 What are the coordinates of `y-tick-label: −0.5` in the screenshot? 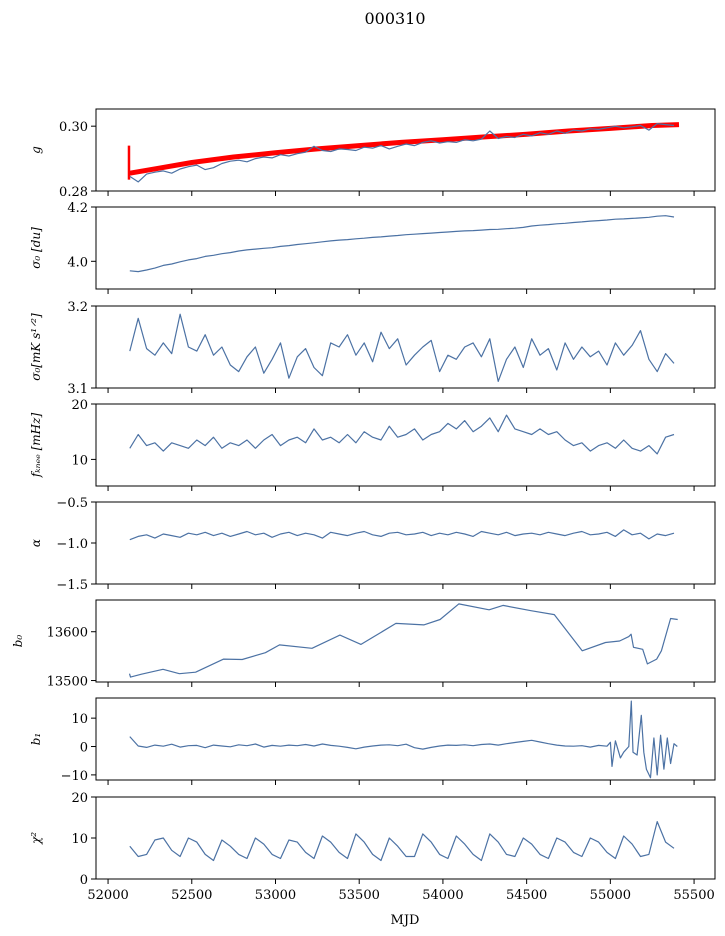 It's located at (72, 503).